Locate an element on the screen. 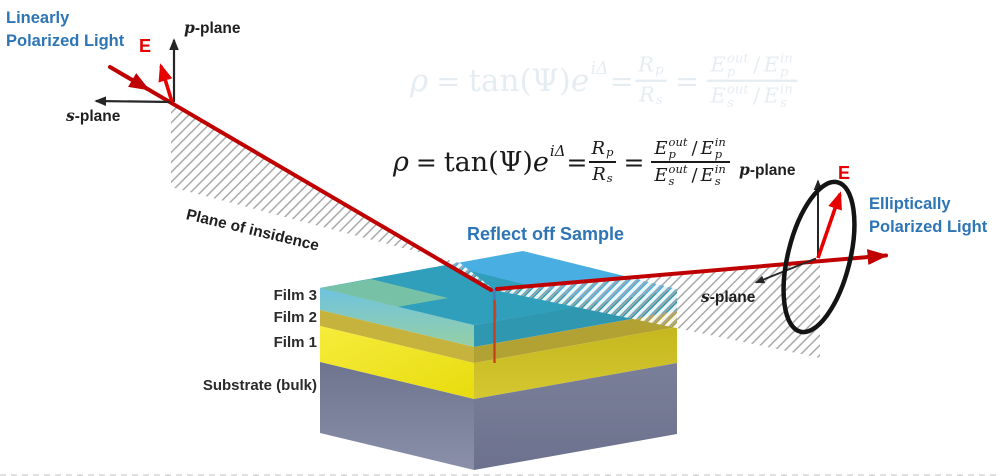 This screenshot has height=476, width=1000. e-field-arrow-right is located at coordinates (829, 225).